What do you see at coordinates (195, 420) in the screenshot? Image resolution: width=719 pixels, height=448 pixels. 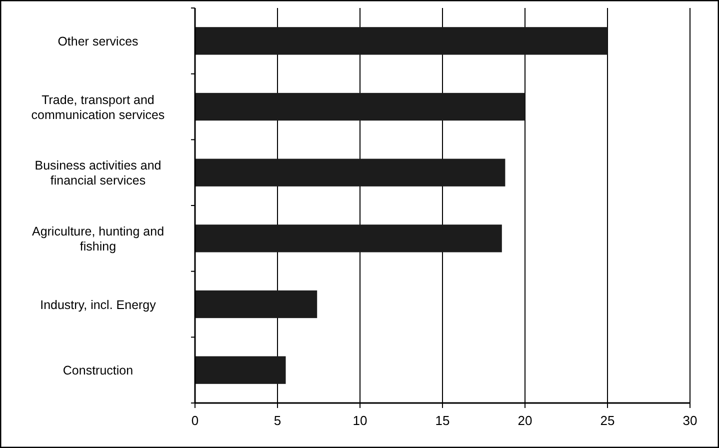 I see `x-tick-label: 0` at bounding box center [195, 420].